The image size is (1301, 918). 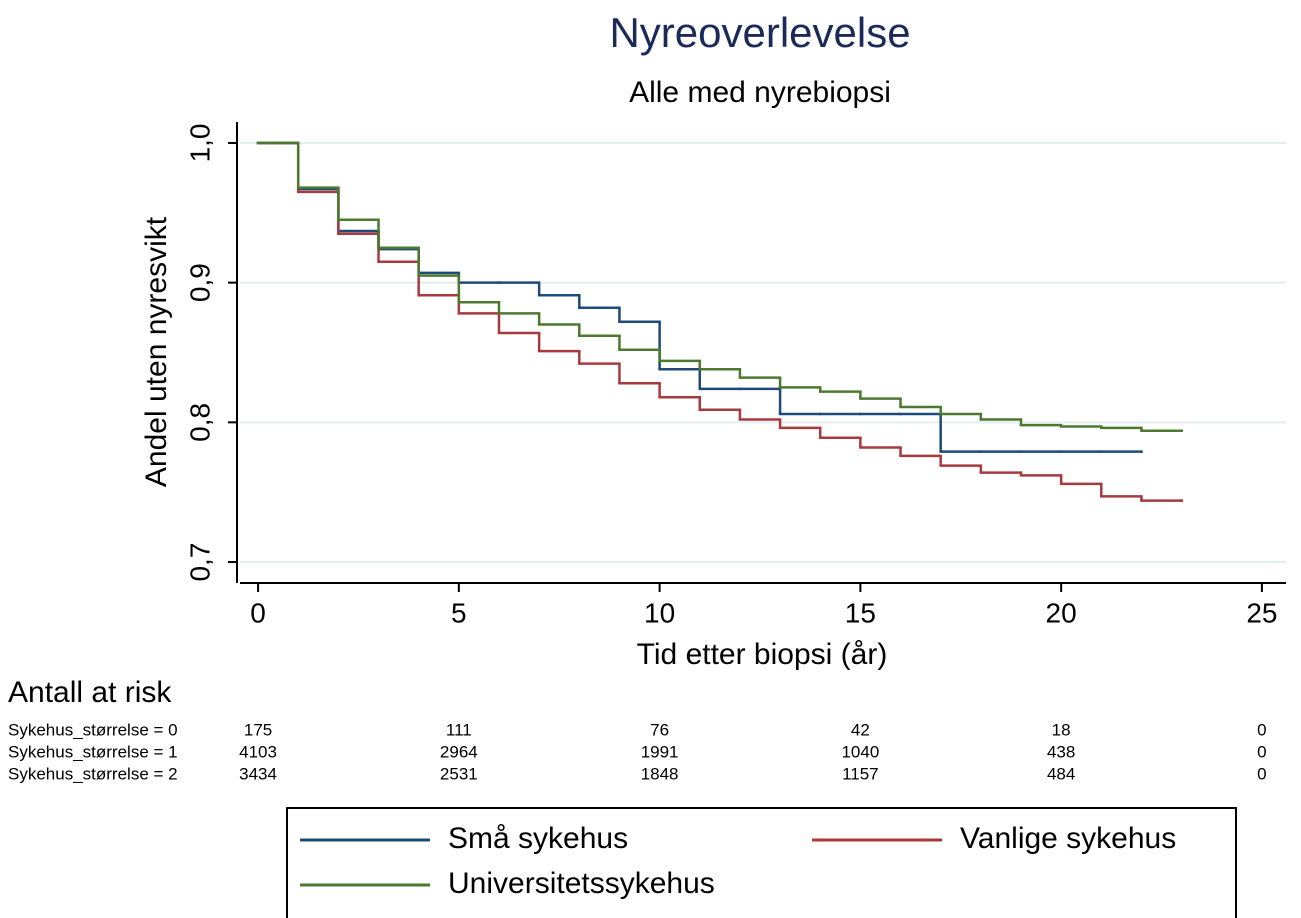 What do you see at coordinates (1061, 612) in the screenshot?
I see `x-tick-label: 20` at bounding box center [1061, 612].